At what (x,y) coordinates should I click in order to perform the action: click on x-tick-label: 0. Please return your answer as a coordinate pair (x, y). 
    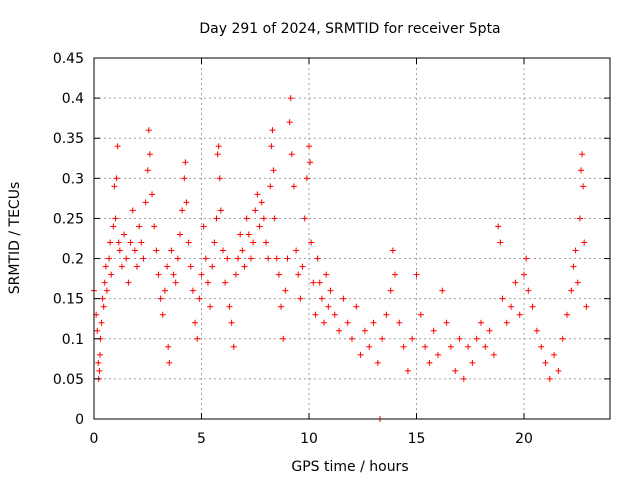
    Looking at the image, I should click on (94, 439).